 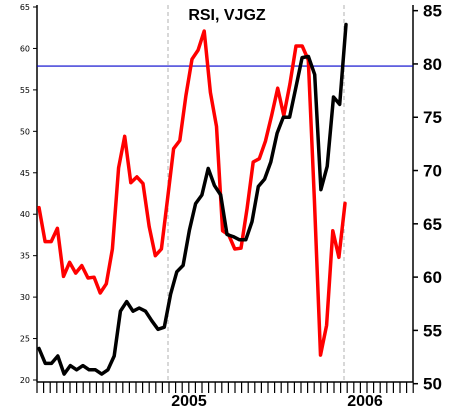 What do you see at coordinates (25, 256) in the screenshot?
I see `left-tick-label: 35` at bounding box center [25, 256].